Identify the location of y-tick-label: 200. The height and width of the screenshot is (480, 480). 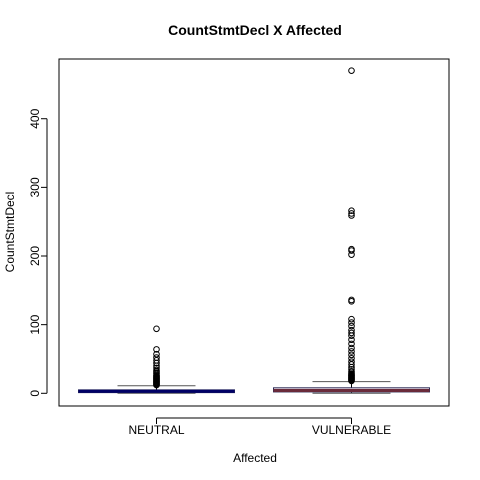
(35, 256).